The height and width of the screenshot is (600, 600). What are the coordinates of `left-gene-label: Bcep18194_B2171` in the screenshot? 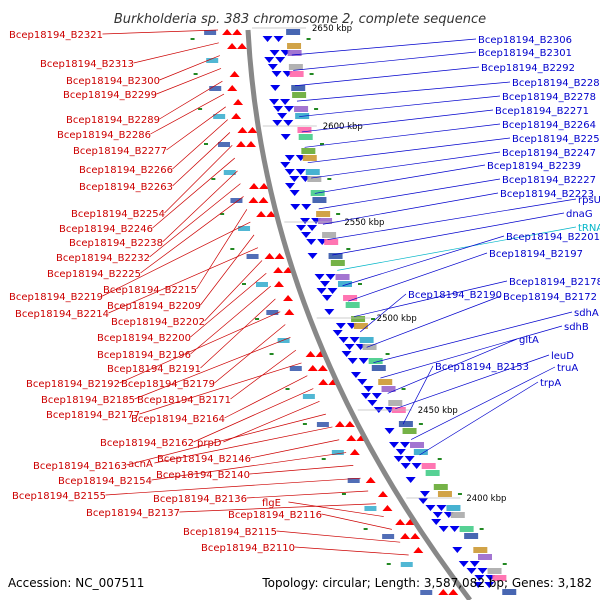 It's located at (184, 400).